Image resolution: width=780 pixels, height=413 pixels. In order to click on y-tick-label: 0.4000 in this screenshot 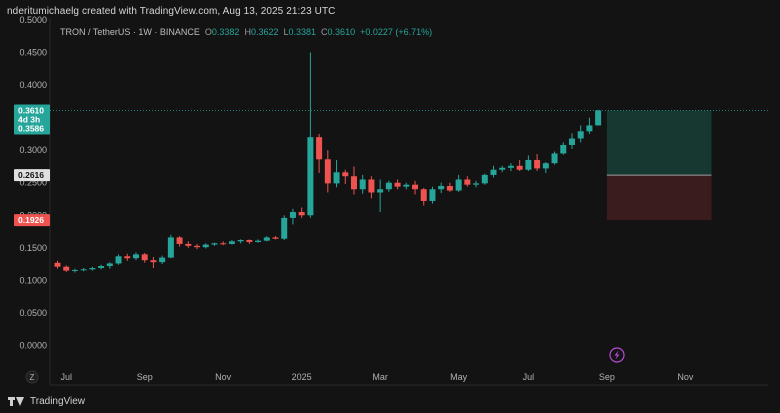, I will do `click(33, 85)`.